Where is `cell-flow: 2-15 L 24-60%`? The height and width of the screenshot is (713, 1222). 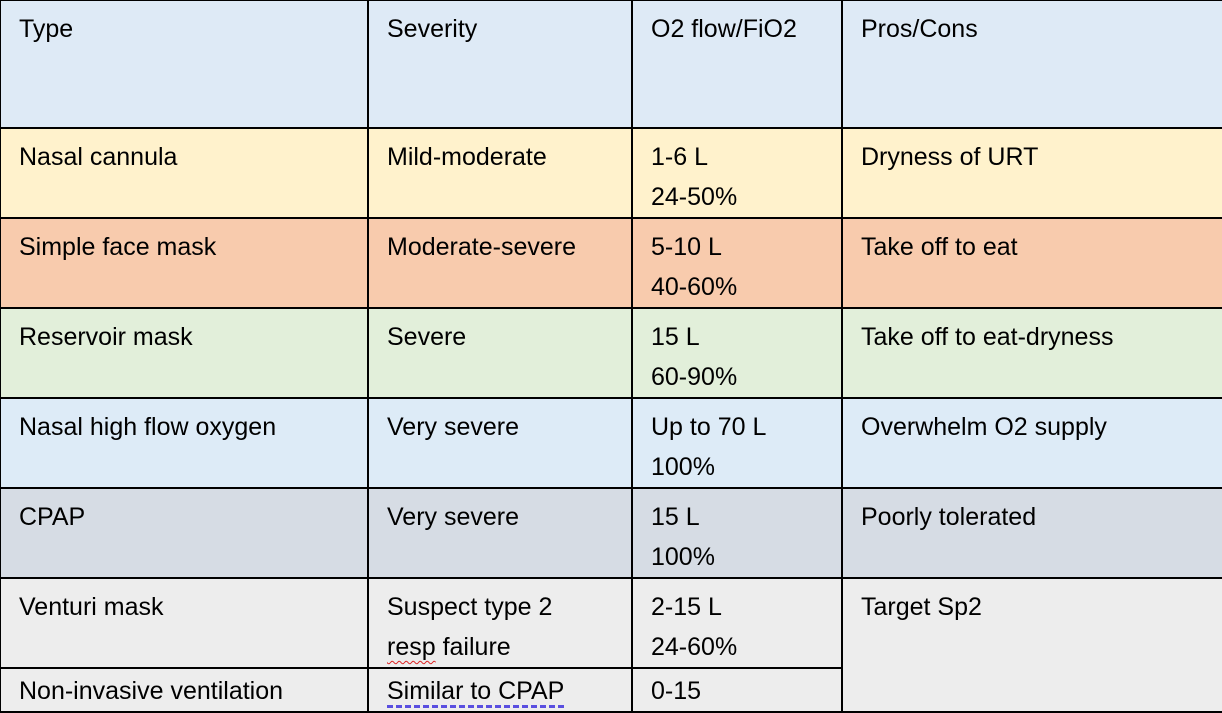 cell-flow: 2-15 L 24-60% is located at coordinates (737, 623).